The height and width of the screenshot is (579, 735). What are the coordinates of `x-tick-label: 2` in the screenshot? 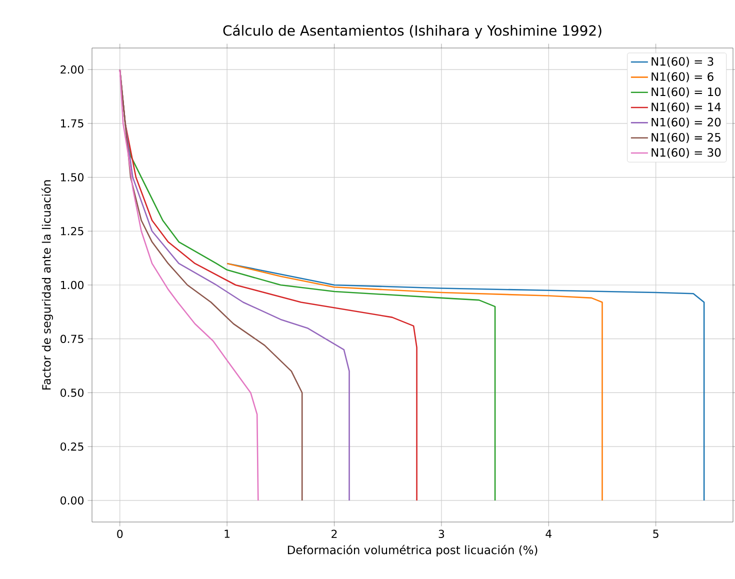 It's located at (334, 534).